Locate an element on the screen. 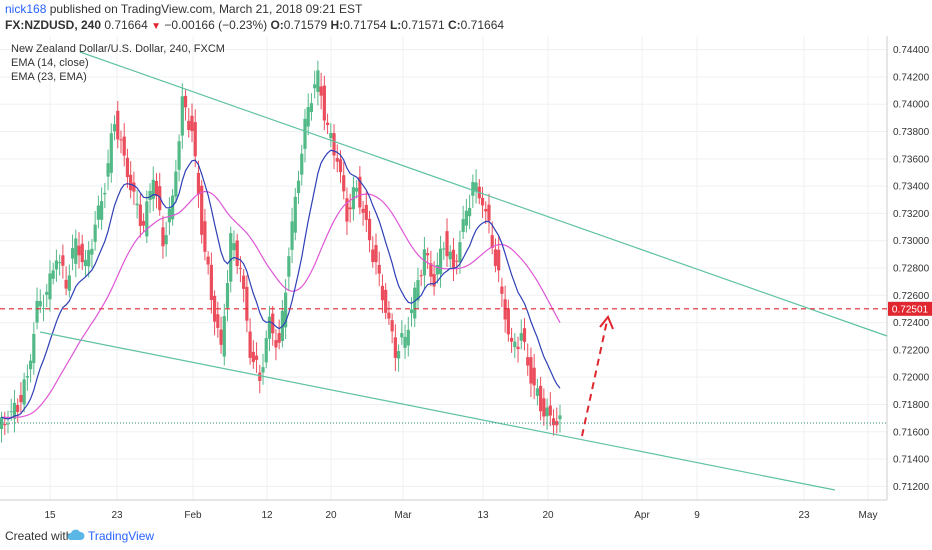 The image size is (932, 550). x-tick-label: 13 is located at coordinates (483, 515).